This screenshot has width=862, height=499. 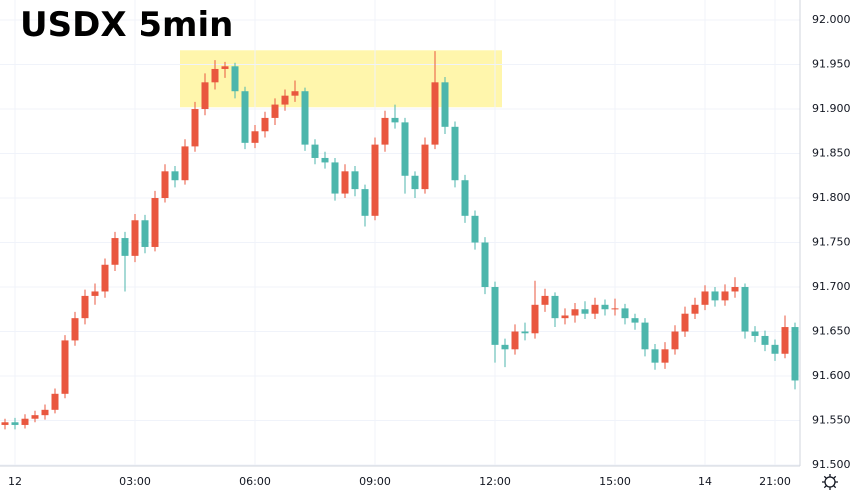 What do you see at coordinates (831, 242) in the screenshot?
I see `y-tick-label: 91.750` at bounding box center [831, 242].